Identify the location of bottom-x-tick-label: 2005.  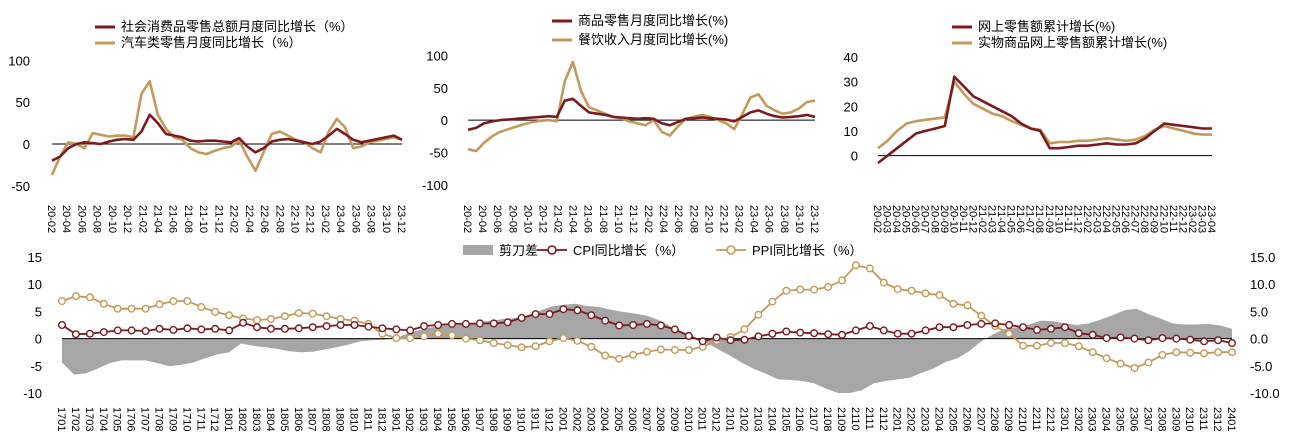
(618, 419).